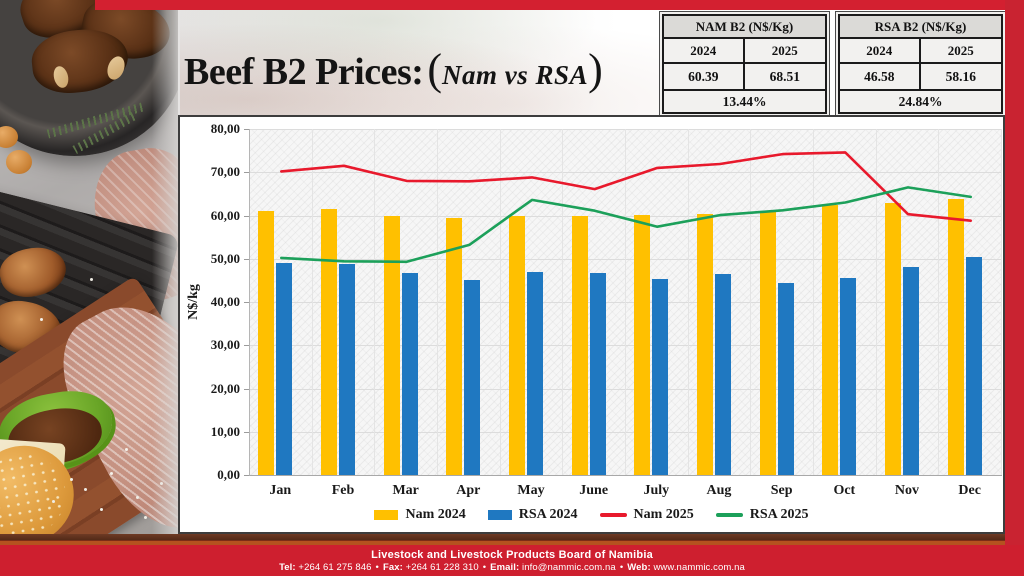 This screenshot has height=576, width=1024. I want to click on legend-label: RSA 2024, so click(548, 514).